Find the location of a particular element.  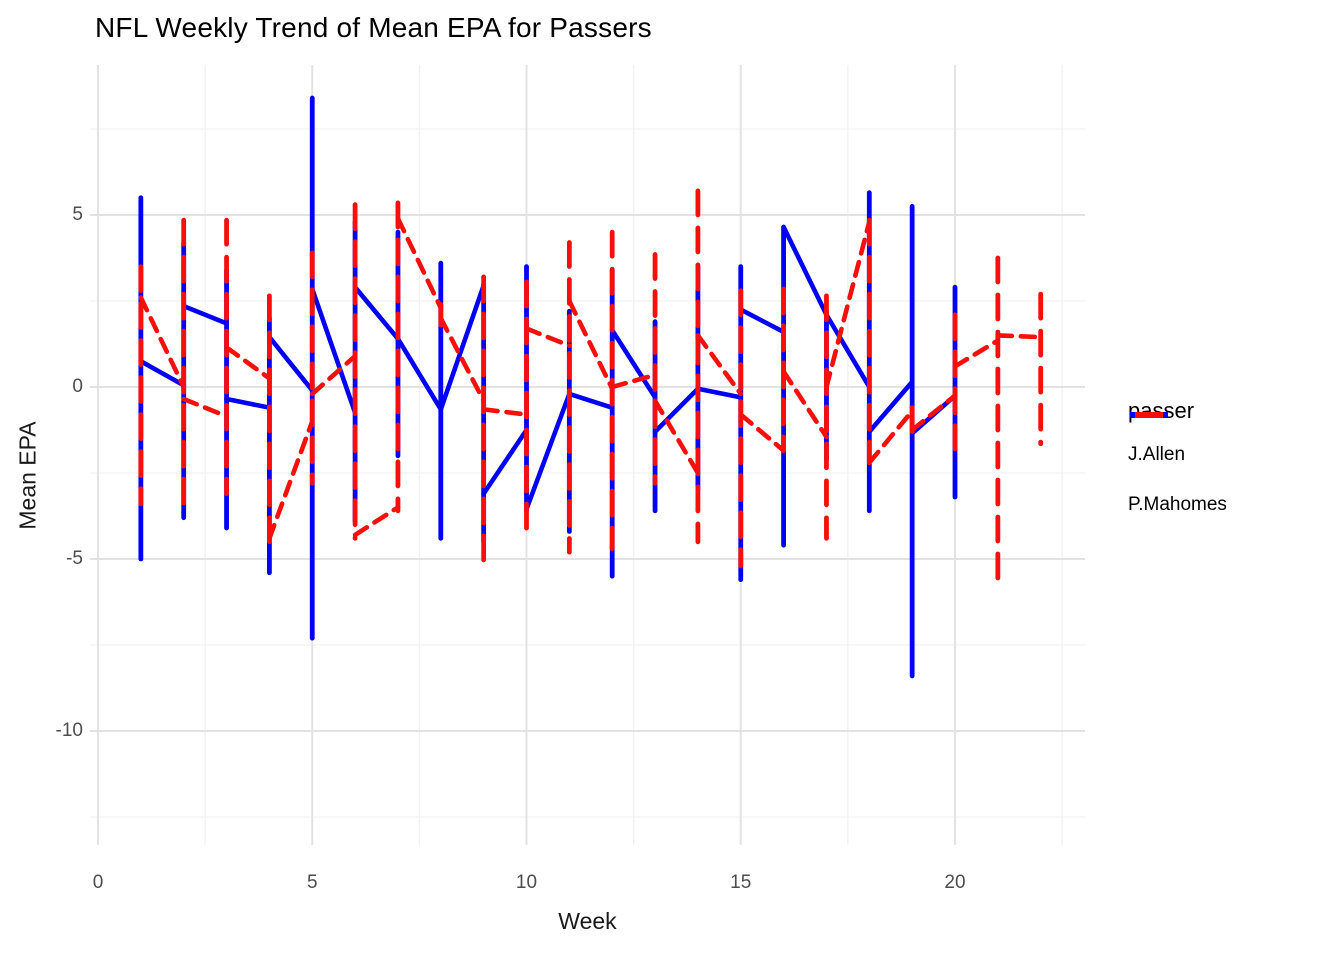

x-tick-label: 5 is located at coordinates (312, 882).